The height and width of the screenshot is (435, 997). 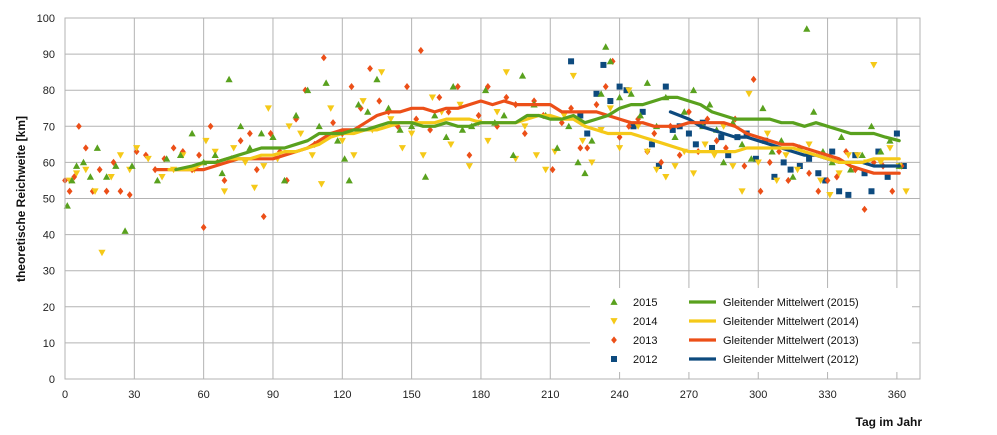 I want to click on legend-label: 2013, so click(x=645, y=341).